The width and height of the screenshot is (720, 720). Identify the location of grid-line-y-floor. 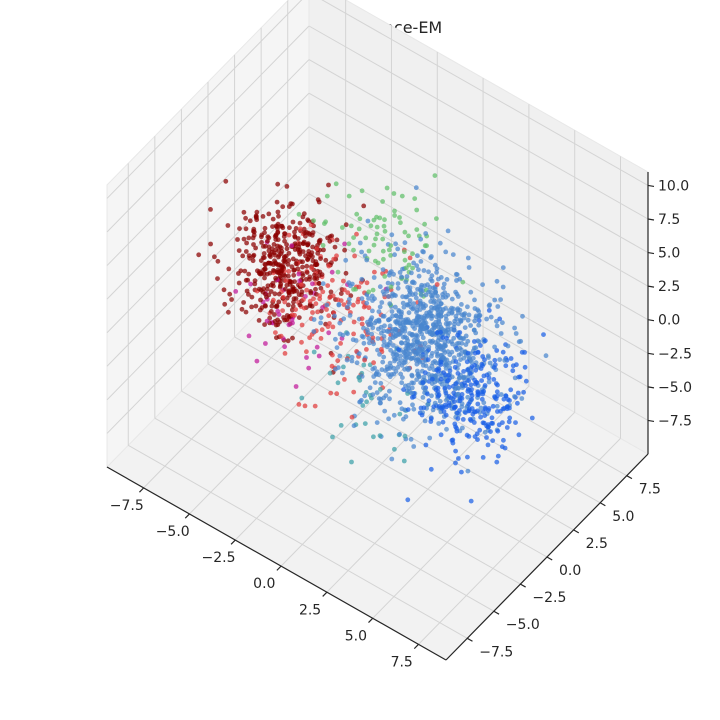
(377, 460).